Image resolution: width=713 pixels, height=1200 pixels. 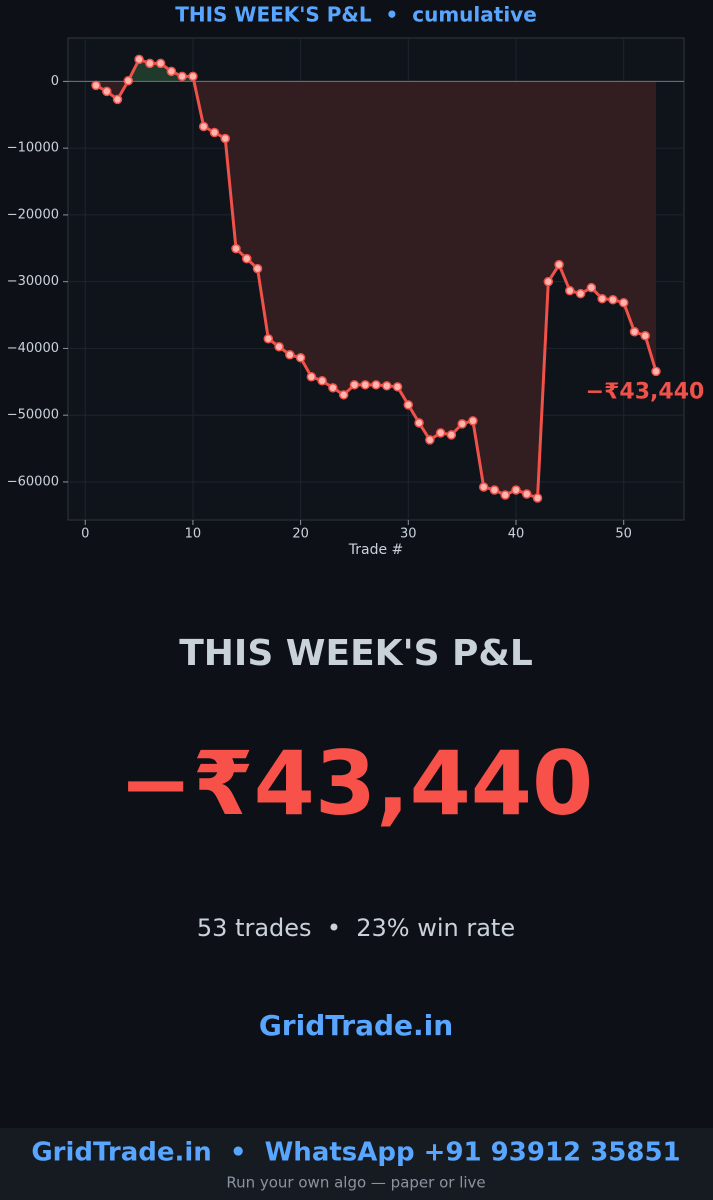 I want to click on y-tick-label: −40000, so click(x=33, y=348).